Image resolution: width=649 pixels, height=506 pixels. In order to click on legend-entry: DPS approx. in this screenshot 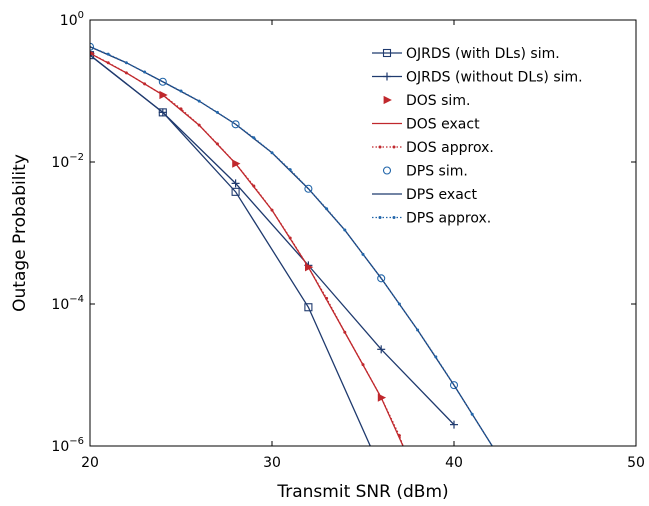, I will do `click(431, 219)`.